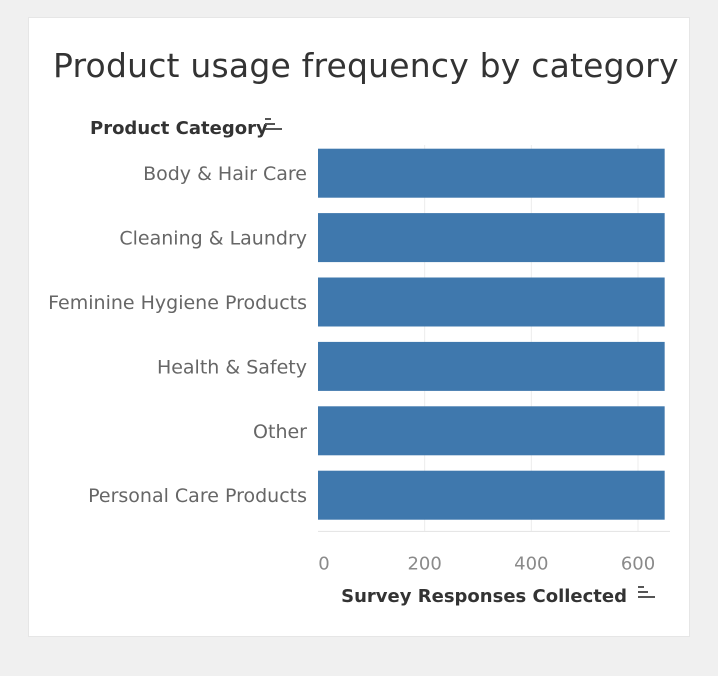 This screenshot has height=676, width=718. I want to click on category-label: Health & Safety, so click(232, 367).